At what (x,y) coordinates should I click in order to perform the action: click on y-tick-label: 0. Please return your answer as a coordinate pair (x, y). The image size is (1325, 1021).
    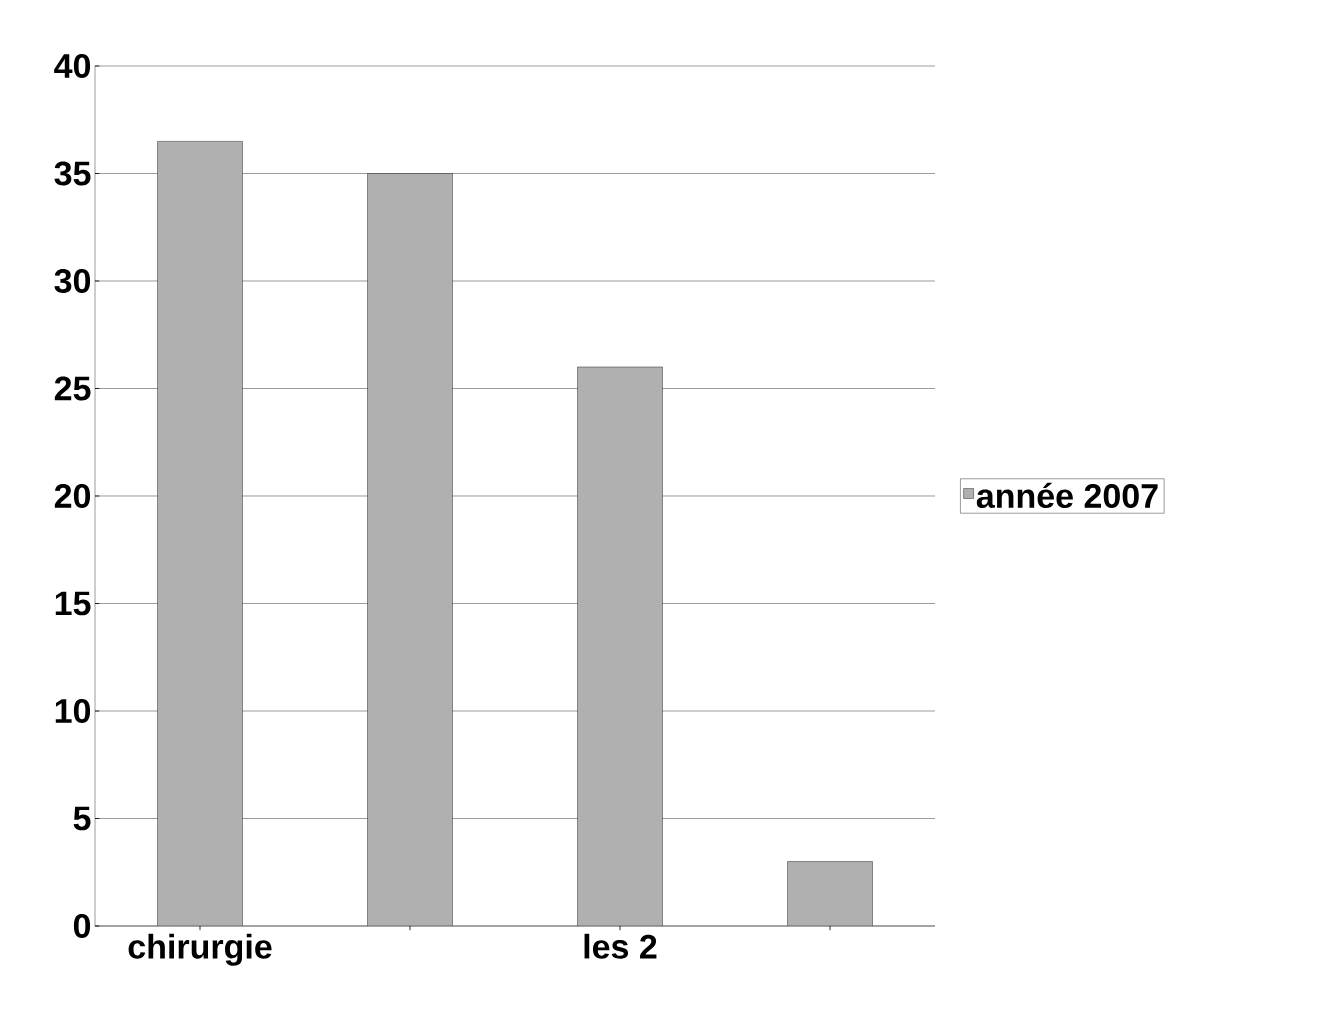
    Looking at the image, I should click on (82, 926).